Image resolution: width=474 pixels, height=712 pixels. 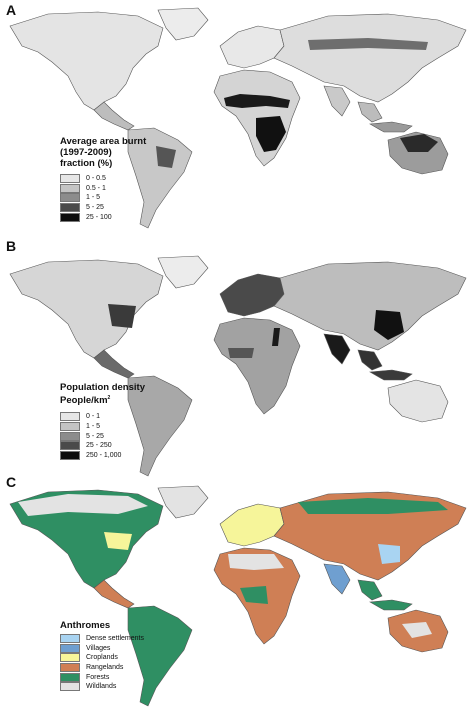 What do you see at coordinates (103, 217) in the screenshot?
I see `legend-a-item: 25 - 100` at bounding box center [103, 217].